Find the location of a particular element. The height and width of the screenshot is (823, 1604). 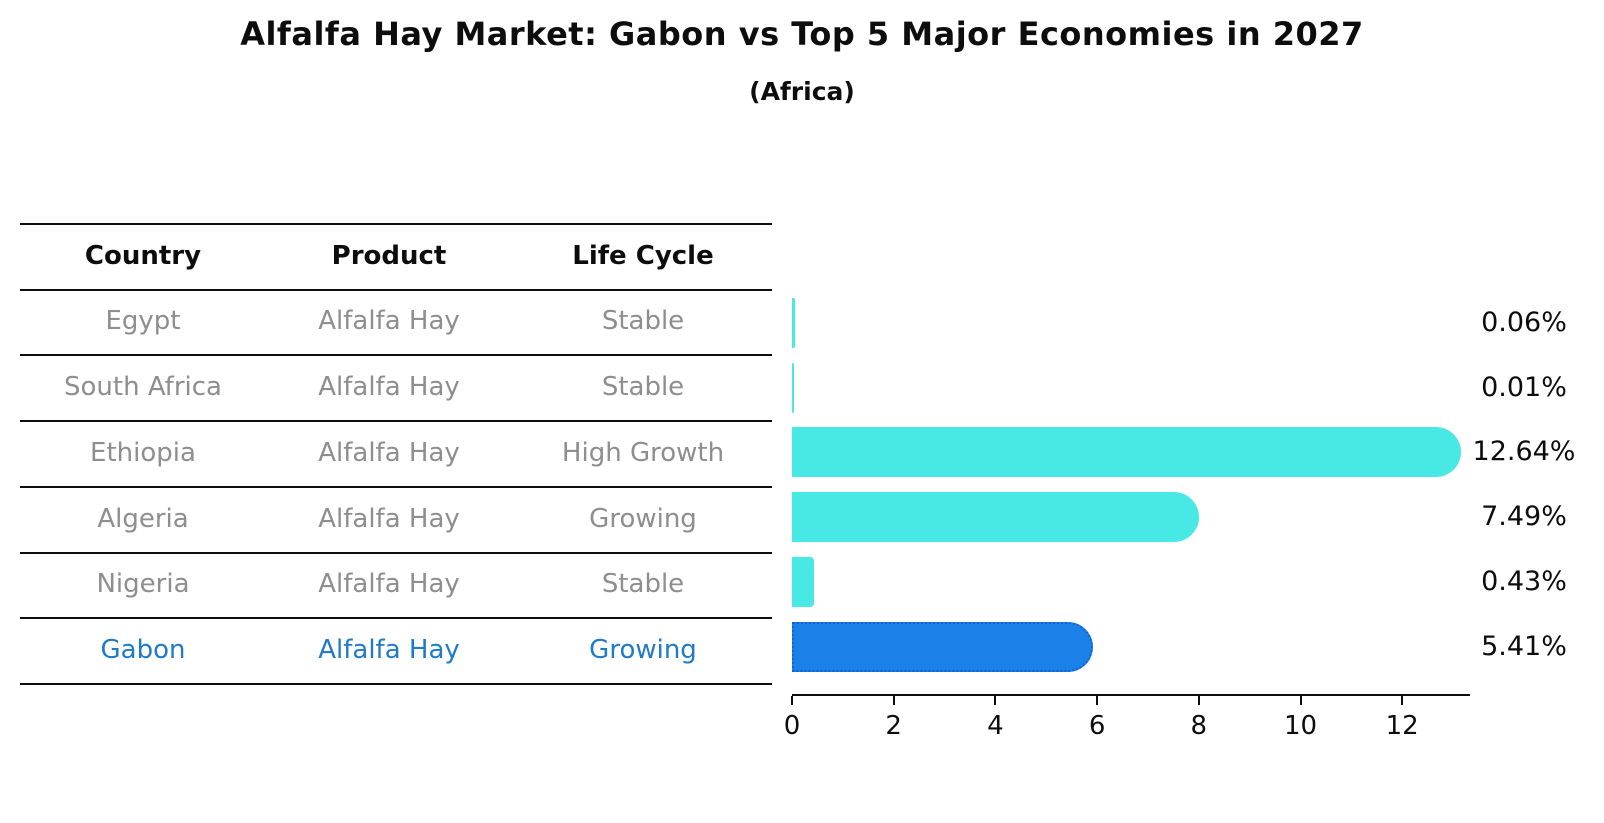

value-label: 5.41% is located at coordinates (1524, 646).